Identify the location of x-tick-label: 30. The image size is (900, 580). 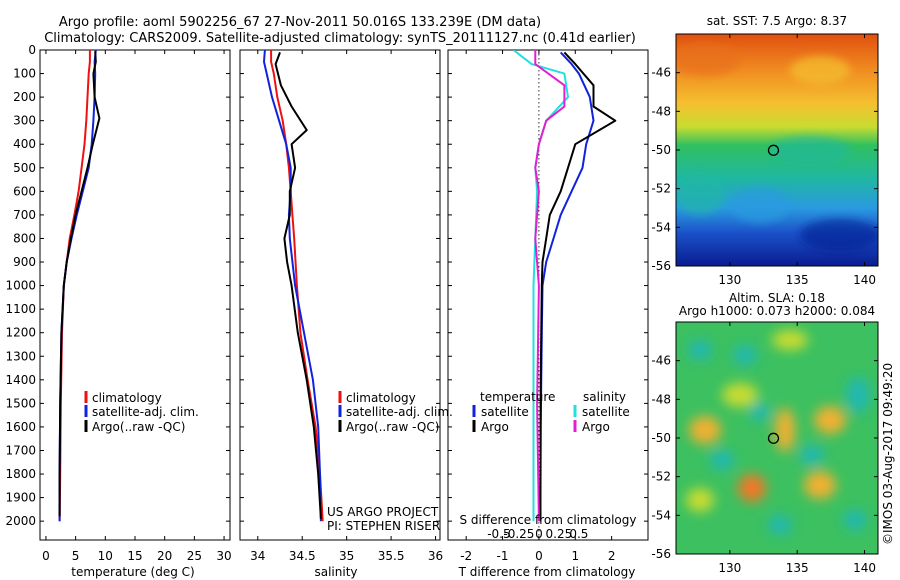
(223, 556).